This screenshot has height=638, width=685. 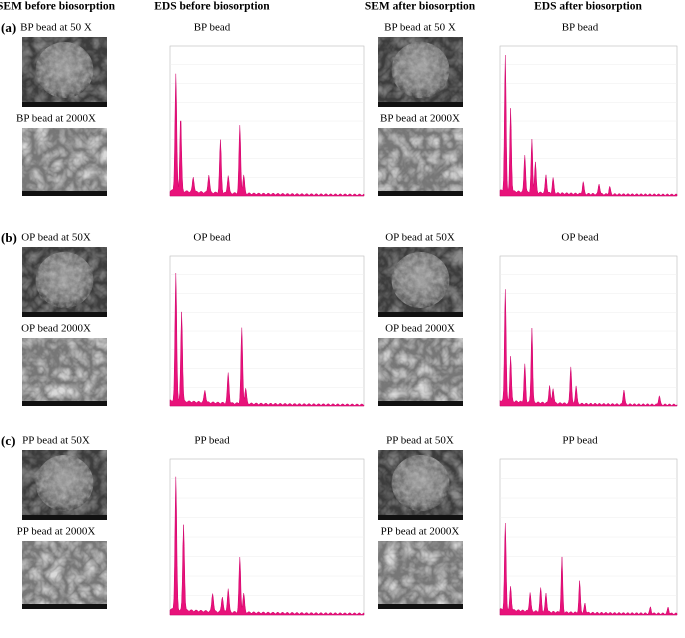 I want to click on column-header: EDS after biosorption, so click(x=588, y=7).